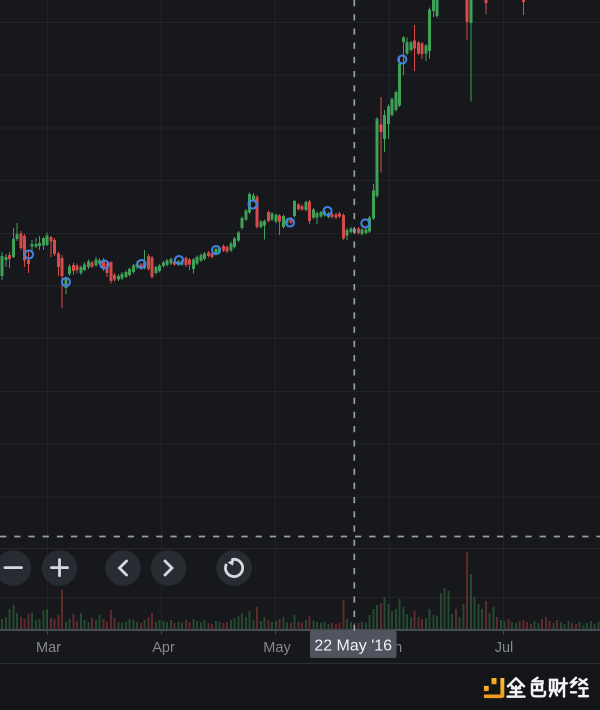  I want to click on svg-text: 22 May '16, so click(353, 646).